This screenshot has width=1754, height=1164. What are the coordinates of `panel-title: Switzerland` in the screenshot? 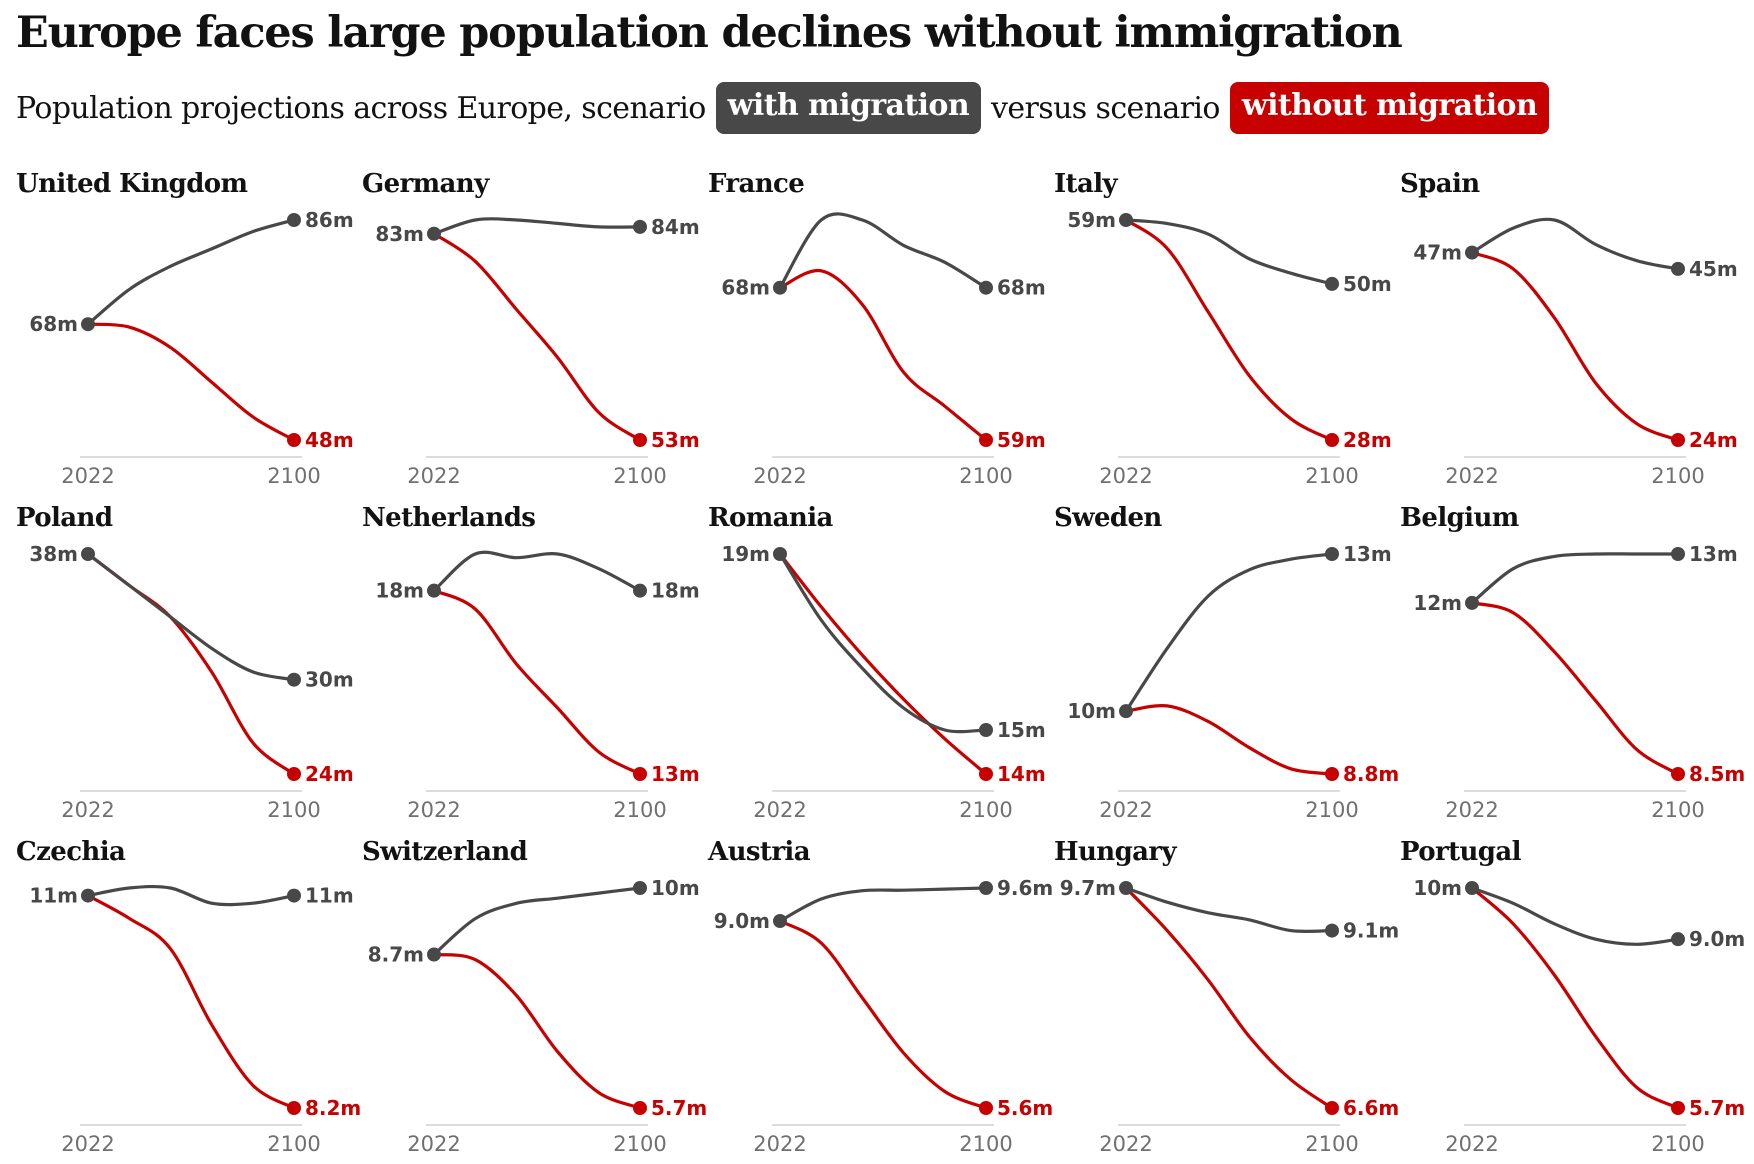 It's located at (445, 852).